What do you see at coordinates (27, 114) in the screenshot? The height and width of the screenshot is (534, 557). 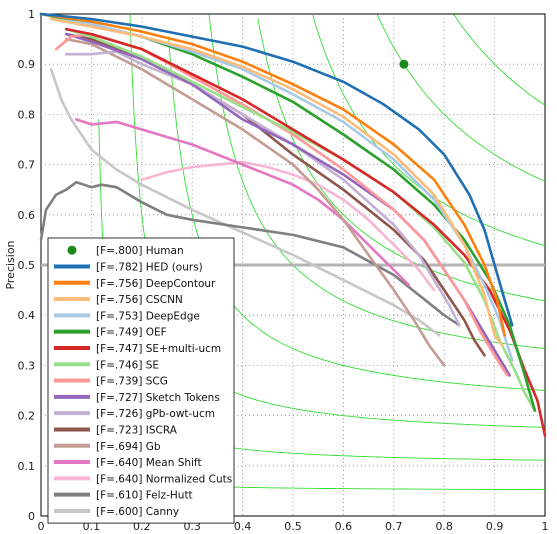 I see `y-tick-label: 0.8` at bounding box center [27, 114].